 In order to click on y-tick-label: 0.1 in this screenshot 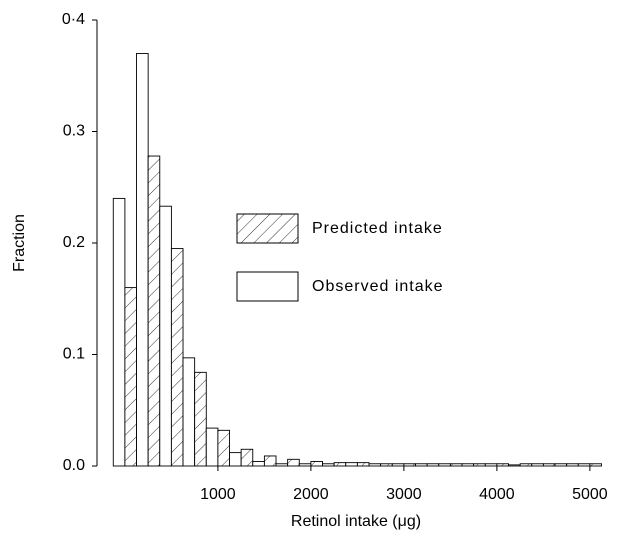, I will do `click(74, 354)`.